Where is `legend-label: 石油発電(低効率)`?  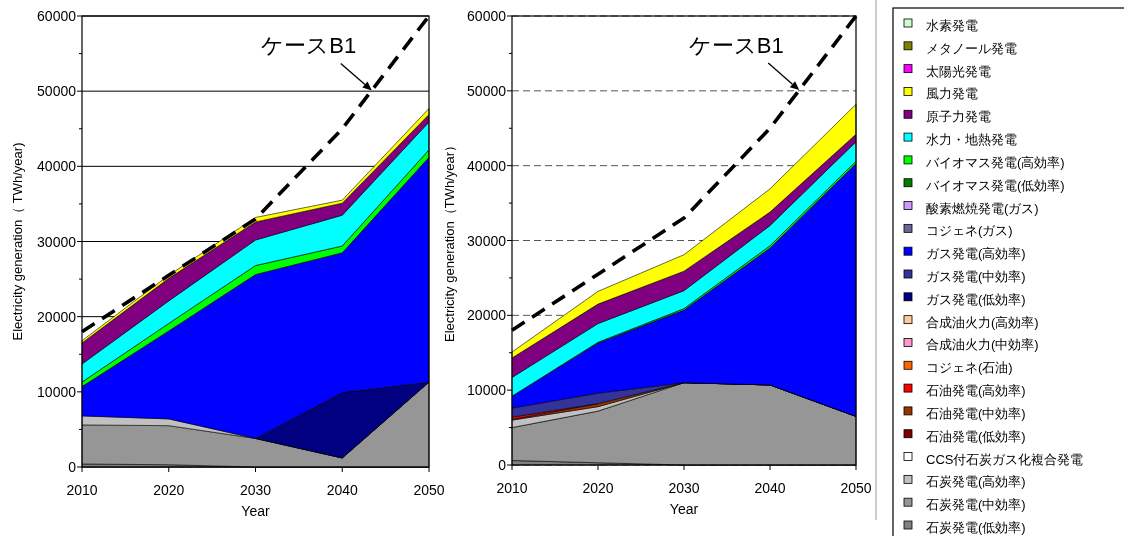 legend-label: 石油発電(低効率) is located at coordinates (976, 436).